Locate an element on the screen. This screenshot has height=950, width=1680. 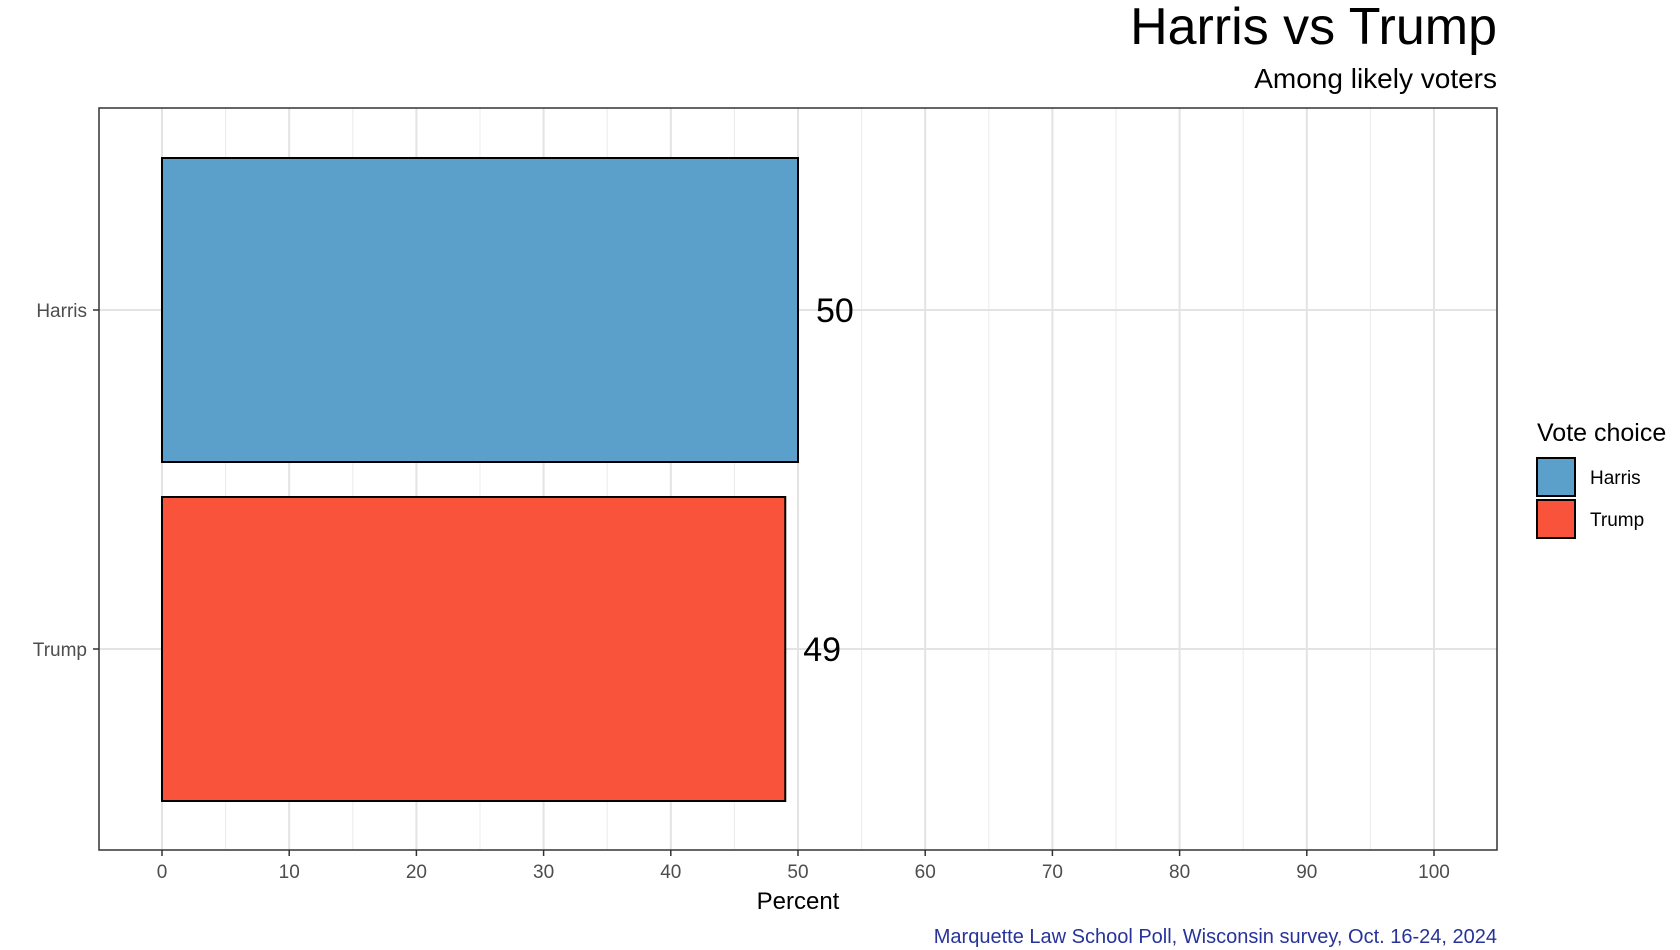
legend-label: Harris is located at coordinates (1615, 478).